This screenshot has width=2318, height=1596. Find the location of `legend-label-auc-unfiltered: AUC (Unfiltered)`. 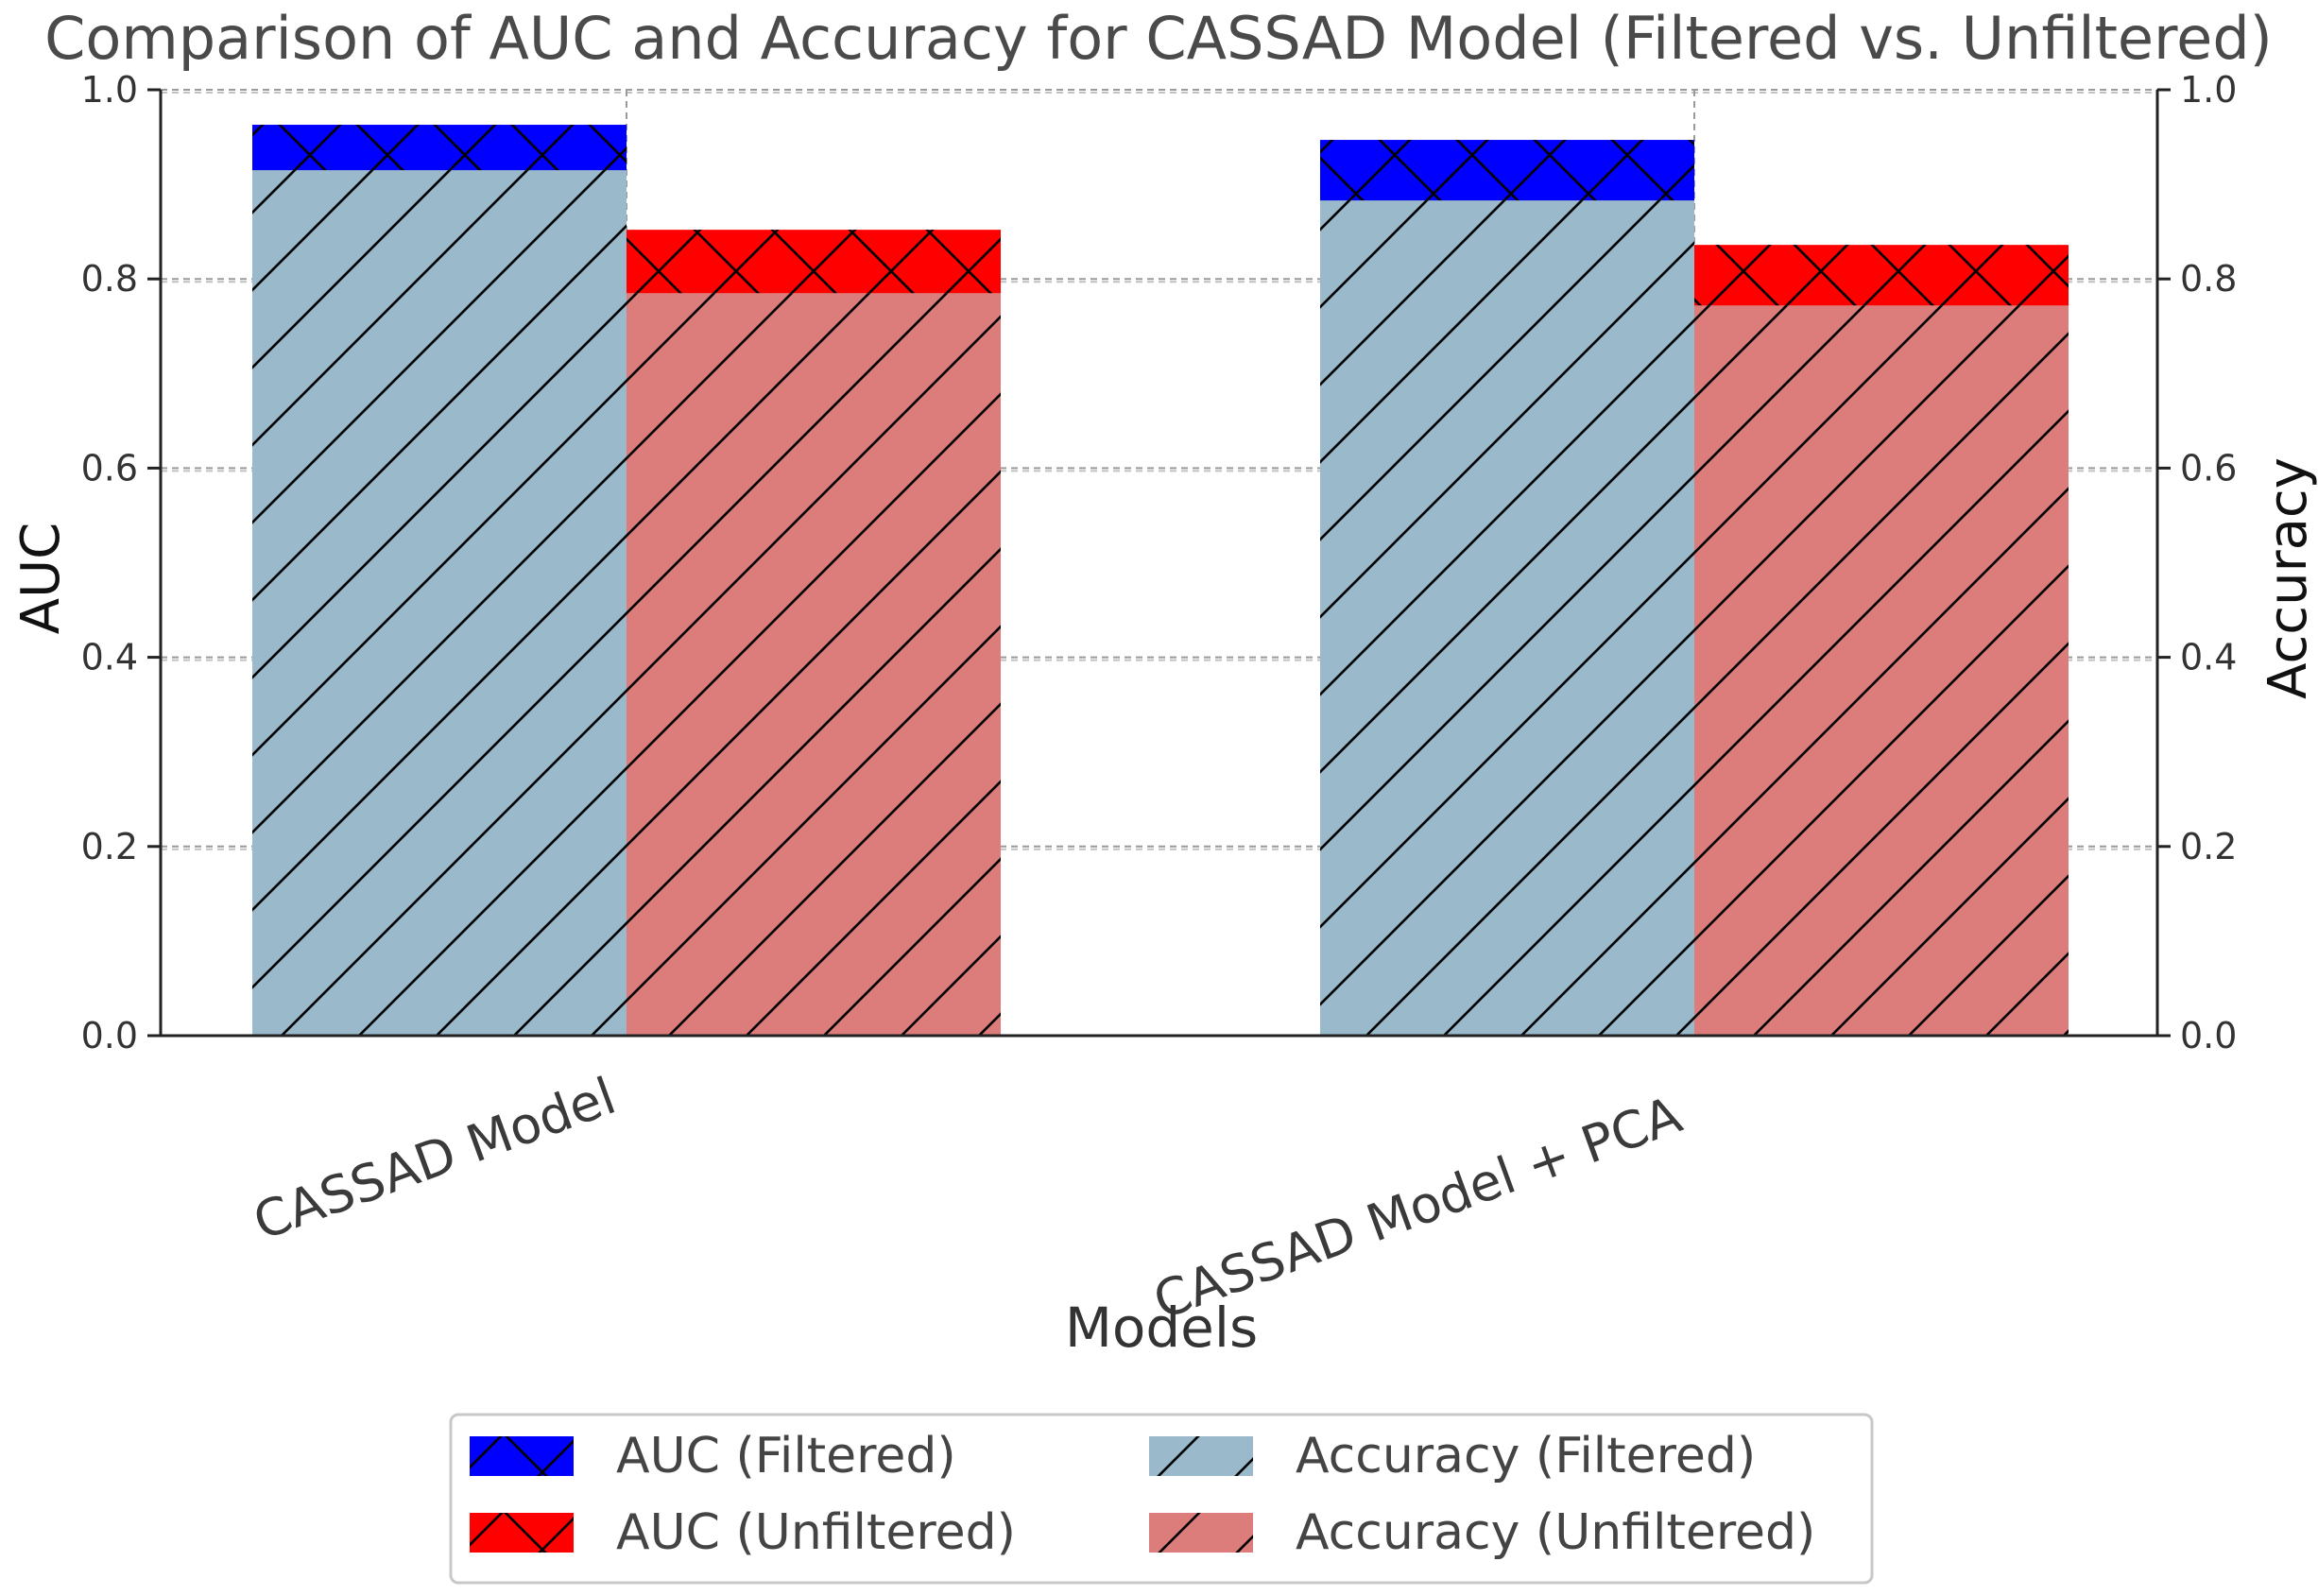

legend-label-auc-unfiltered: AUC (Unfiltered) is located at coordinates (816, 1532).